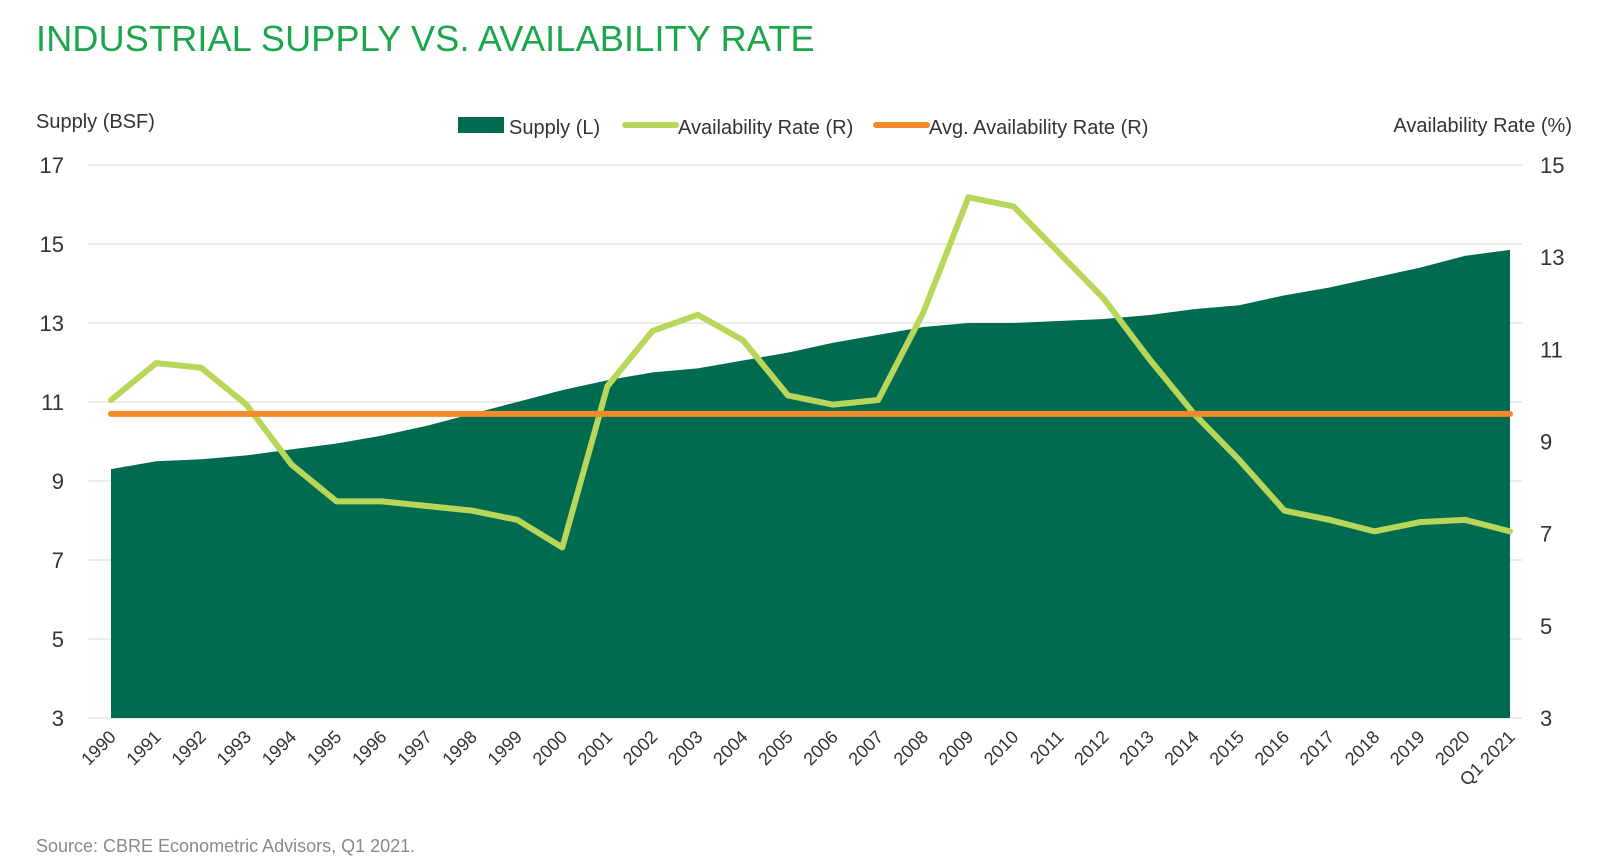  I want to click on right-tick-label: 5, so click(1546, 626).